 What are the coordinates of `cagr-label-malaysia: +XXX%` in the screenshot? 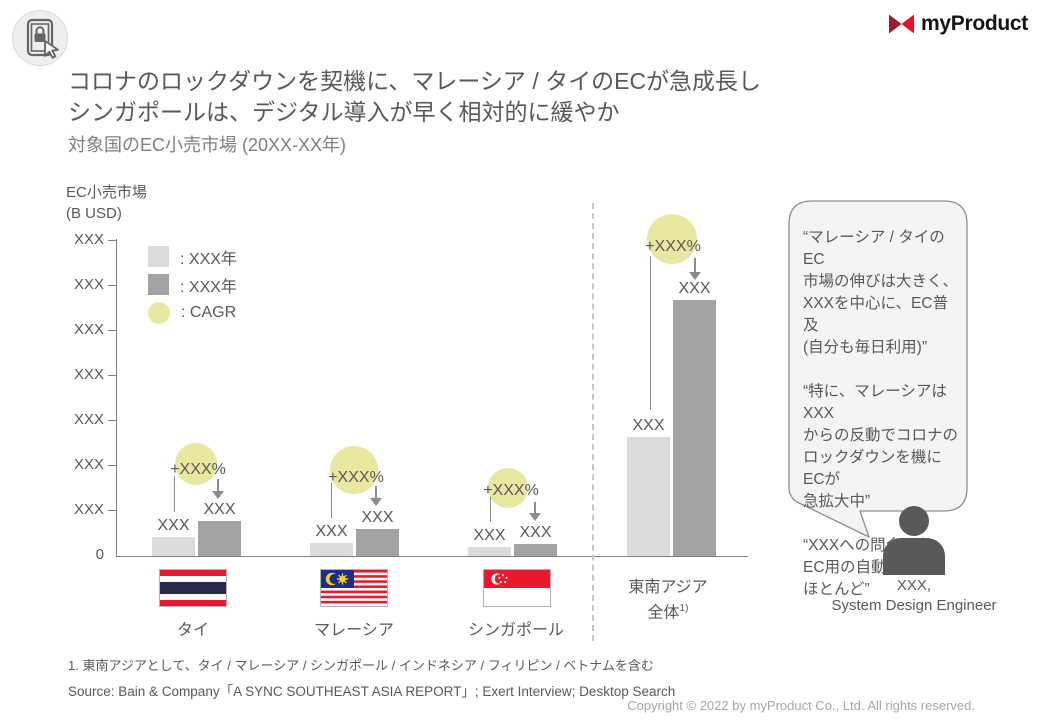 It's located at (356, 477).